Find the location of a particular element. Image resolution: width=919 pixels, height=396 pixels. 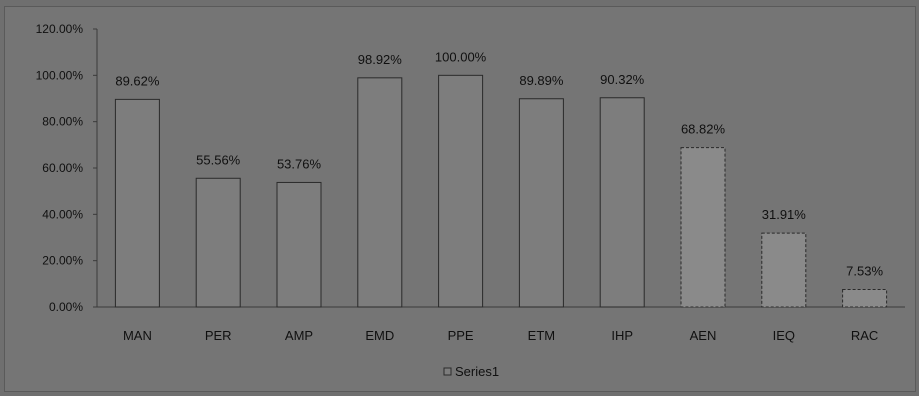

y-tick-label: 80.00% is located at coordinates (62, 122).